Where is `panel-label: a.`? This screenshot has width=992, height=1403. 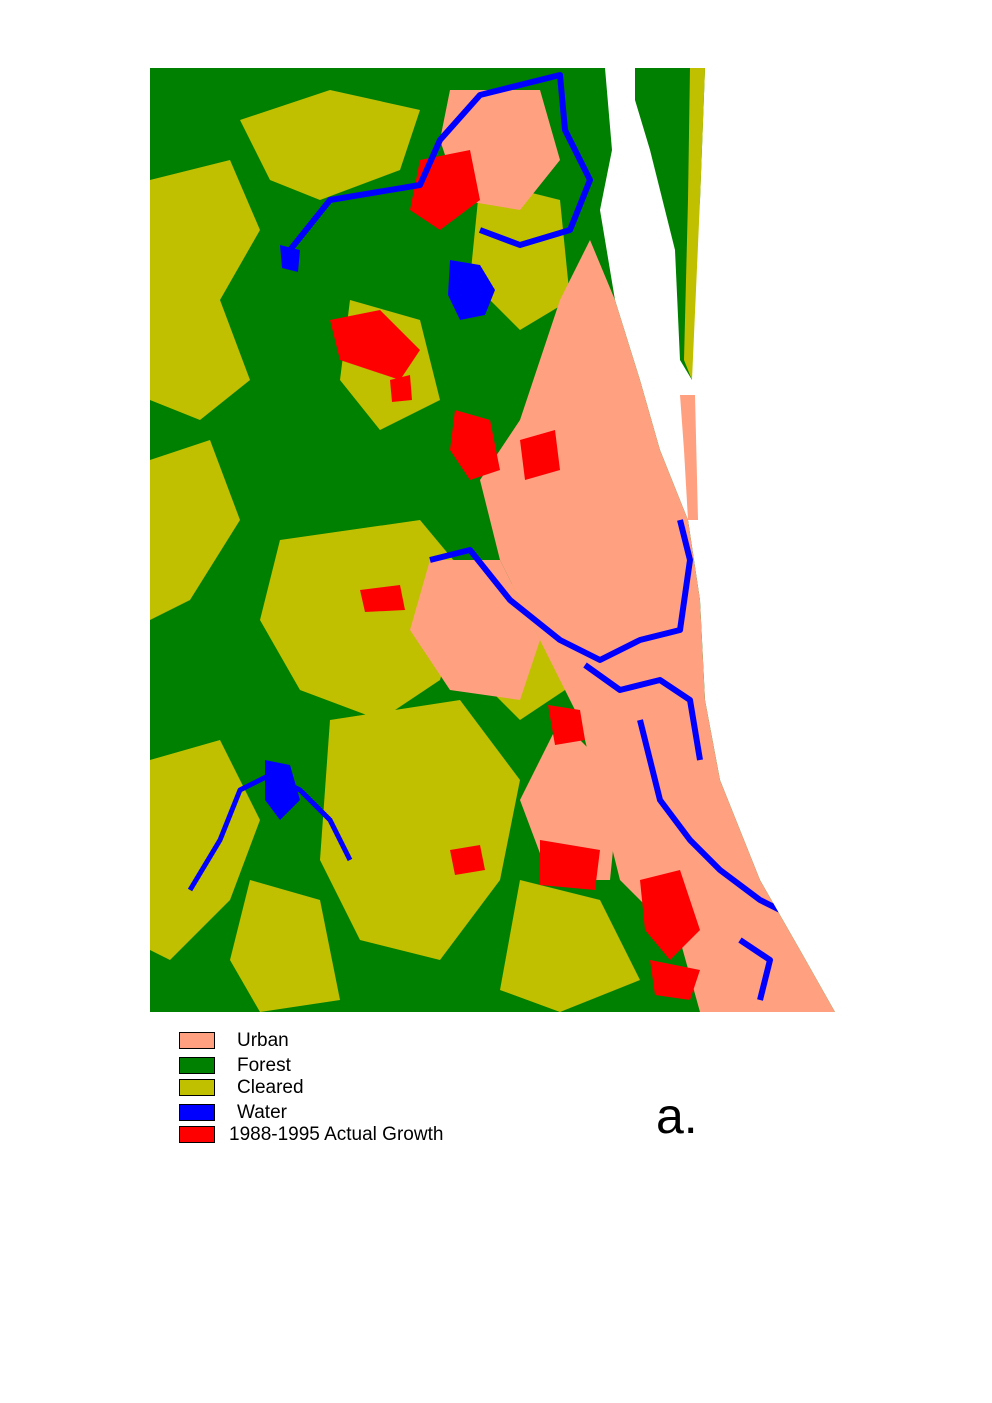
panel-label: a. is located at coordinates (677, 1116).